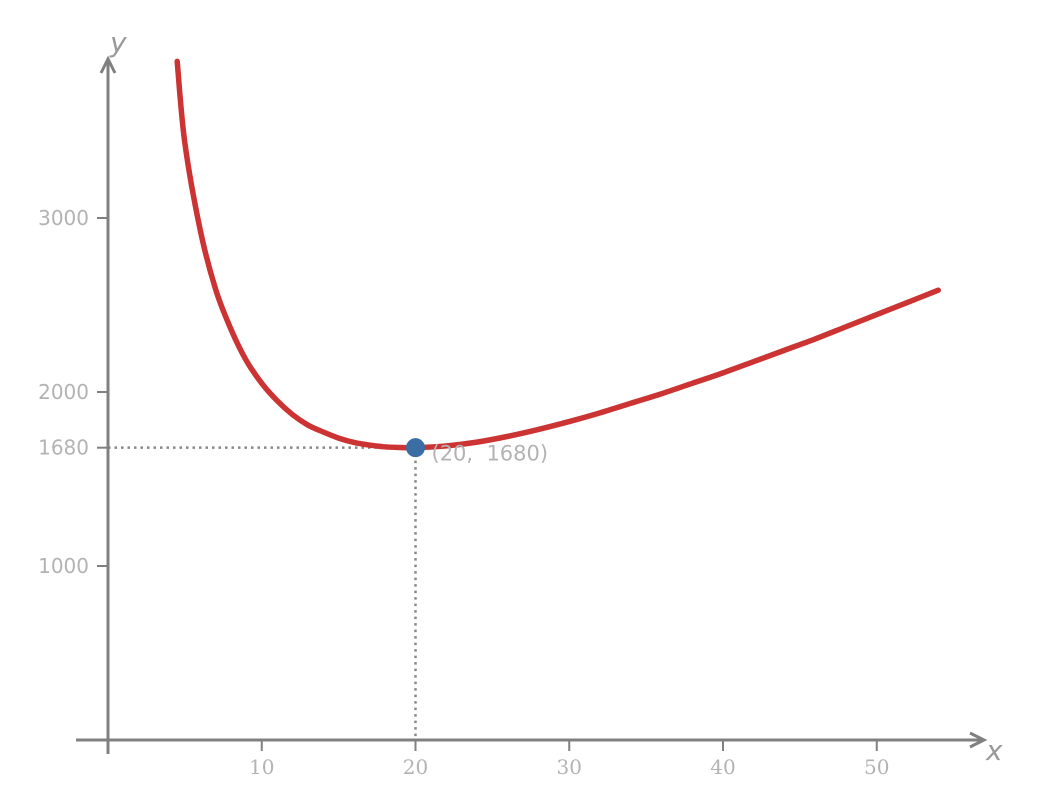 Image resolution: width=1038 pixels, height=811 pixels. Describe the element at coordinates (118, 42) in the screenshot. I see `y-axis-title: y` at that location.